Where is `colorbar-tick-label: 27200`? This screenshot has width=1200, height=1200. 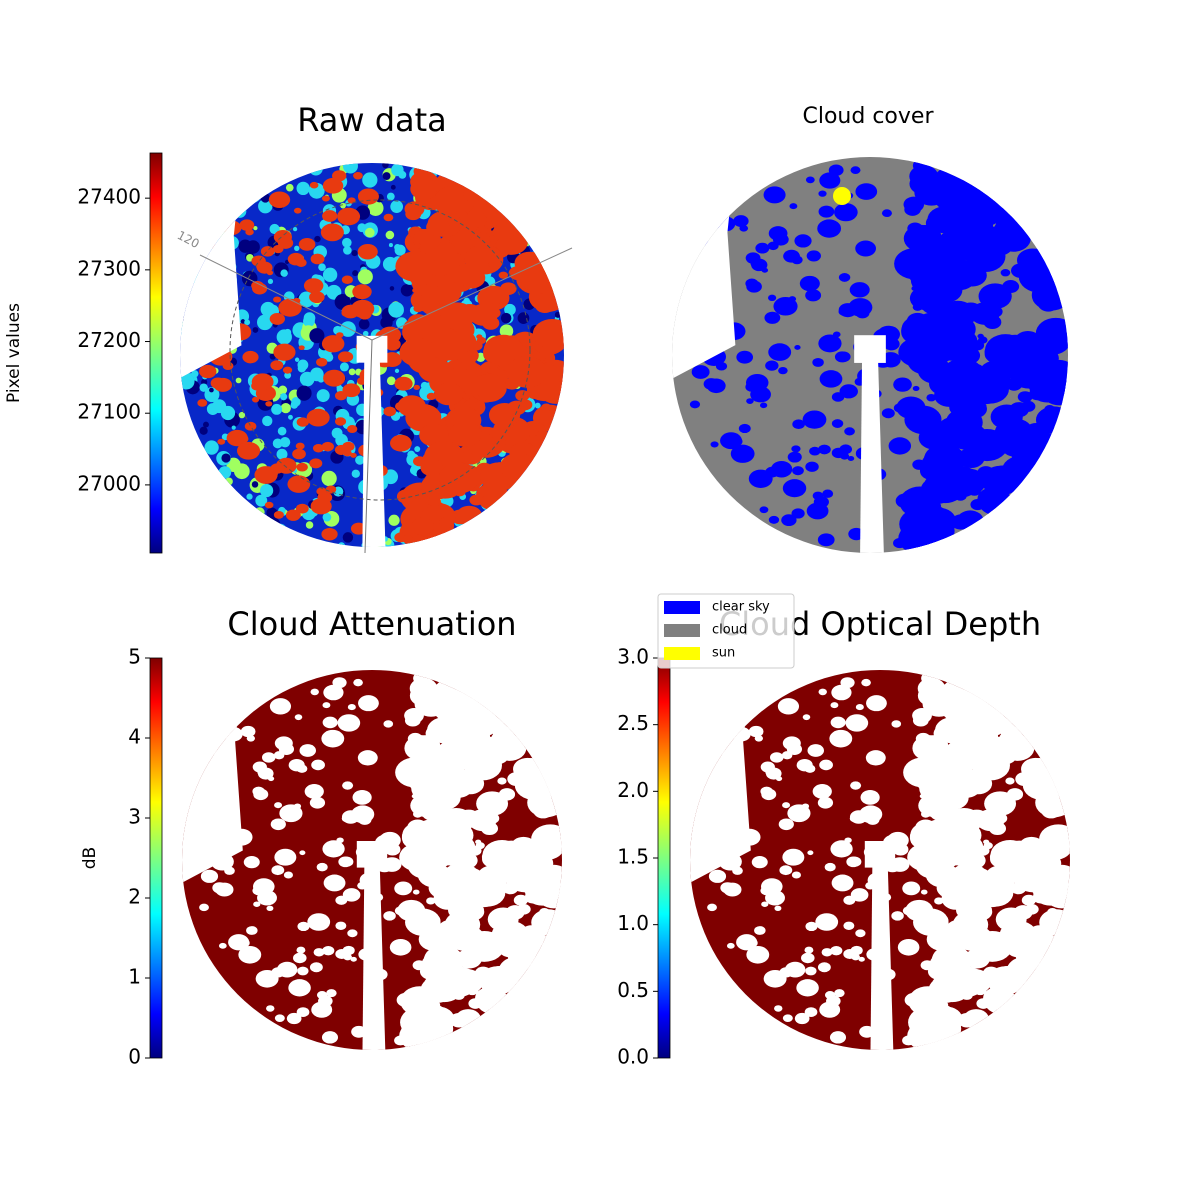
colorbar-tick-label: 27200 is located at coordinates (109, 340).